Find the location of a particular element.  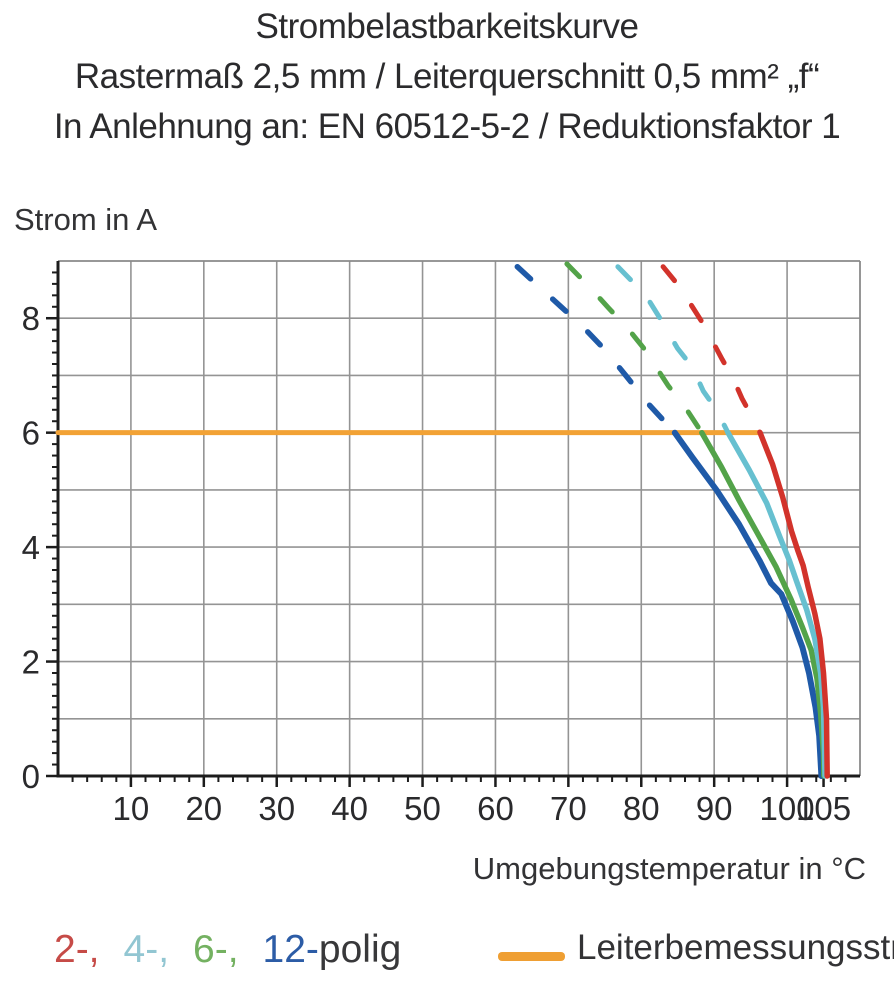

x-tick-label: 30 is located at coordinates (276, 808).